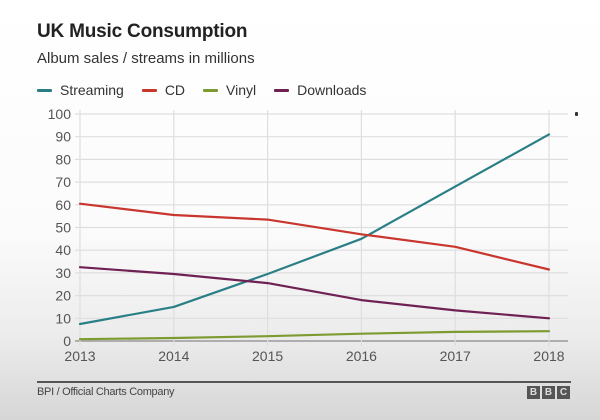  I want to click on series-line-vinyl, so click(314, 335).